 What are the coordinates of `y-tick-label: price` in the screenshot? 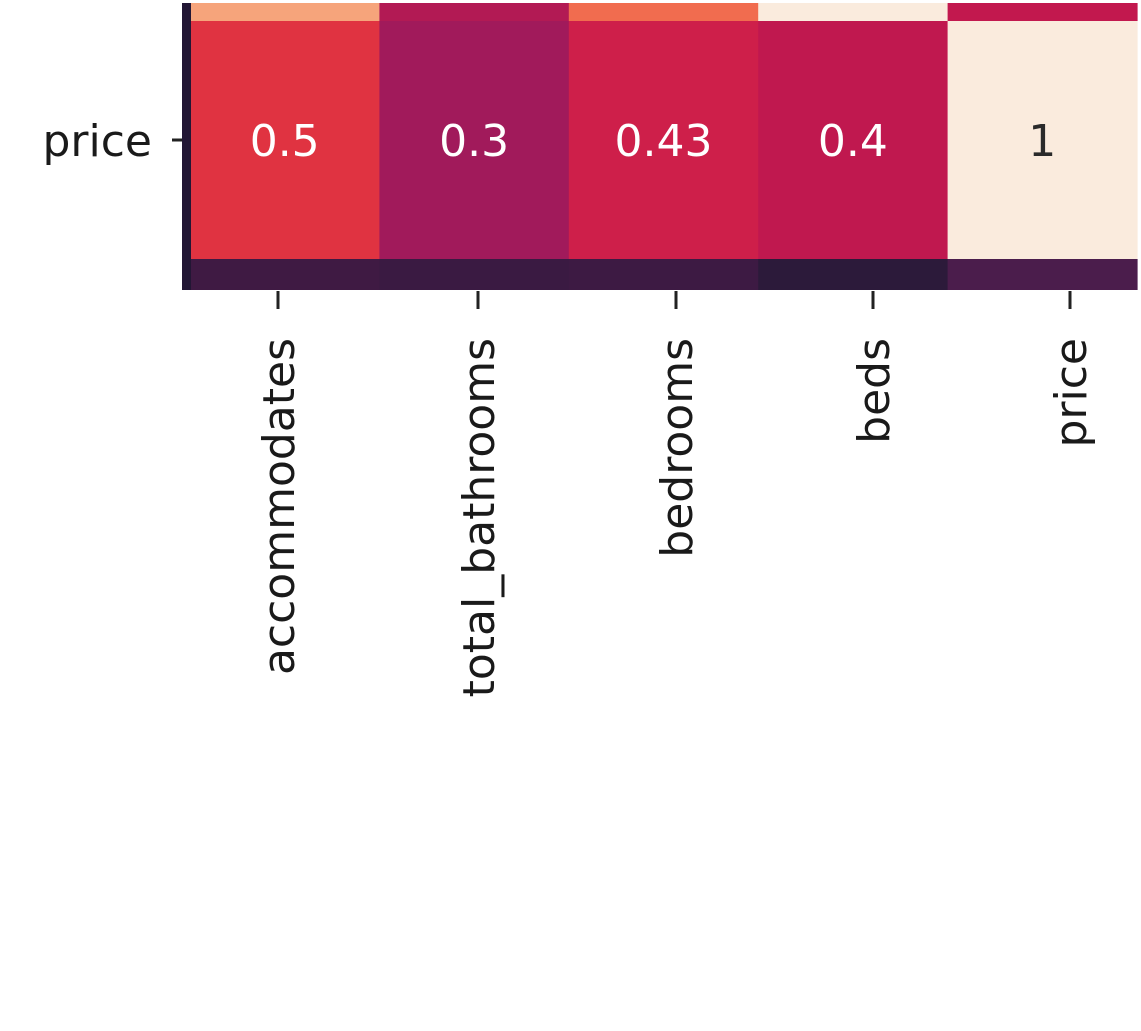 It's located at (97, 141).